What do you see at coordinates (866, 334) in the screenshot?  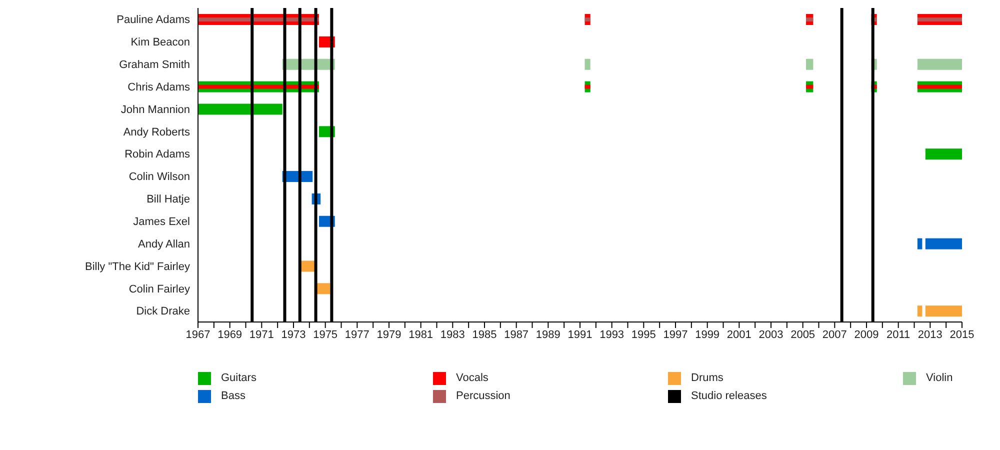 I see `x-tick-label: 2009` at bounding box center [866, 334].